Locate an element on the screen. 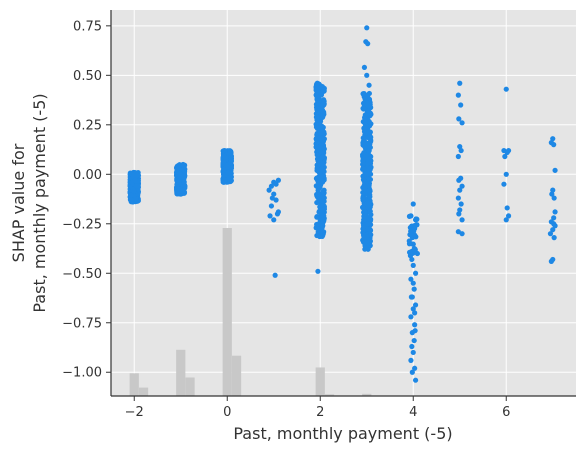 The width and height of the screenshot is (585, 453). y-tick-label: 0.25 is located at coordinates (87, 125).